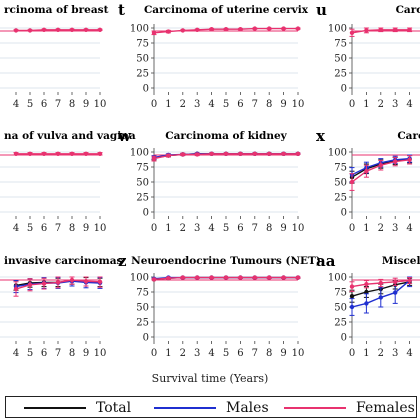 The height and width of the screenshot is (420, 420). What do you see at coordinates (395, 292) in the screenshot?
I see `data-point-males` at bounding box center [395, 292].